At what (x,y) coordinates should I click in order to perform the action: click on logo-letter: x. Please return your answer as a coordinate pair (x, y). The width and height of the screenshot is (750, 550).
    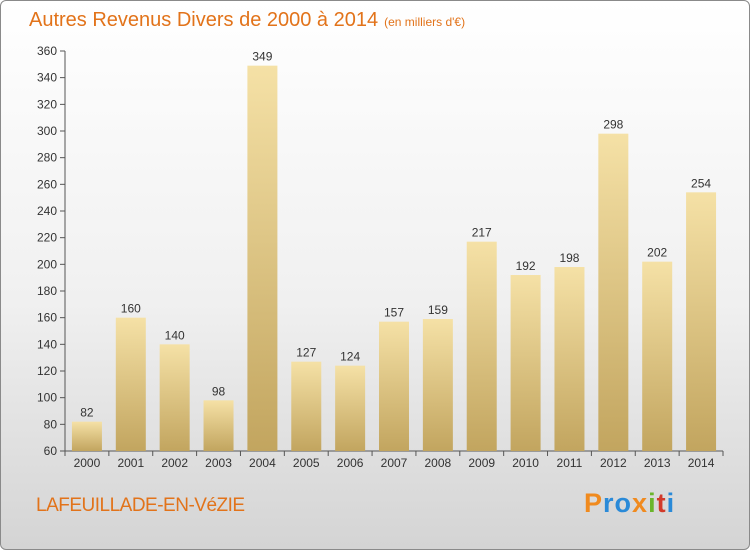
    Looking at the image, I should click on (640, 503).